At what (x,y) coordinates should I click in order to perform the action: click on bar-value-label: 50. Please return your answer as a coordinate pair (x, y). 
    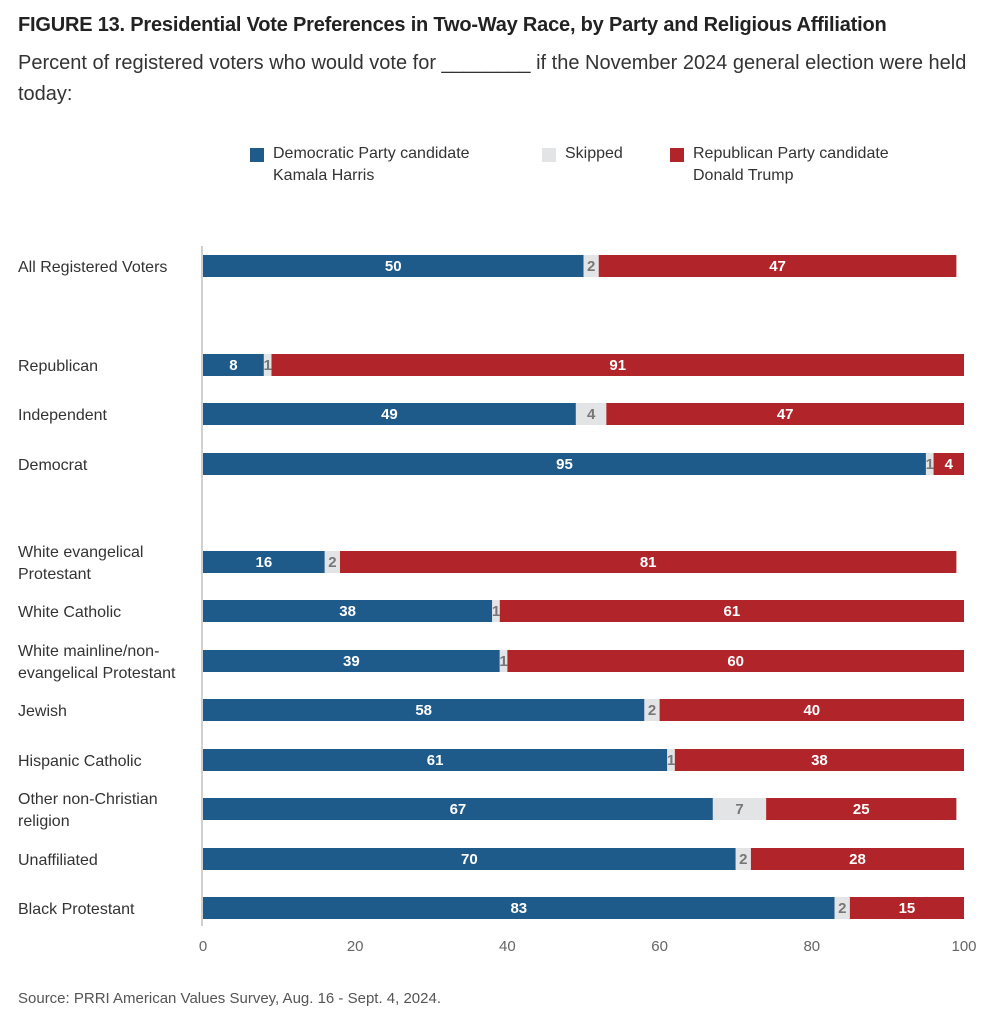
    Looking at the image, I should click on (393, 266).